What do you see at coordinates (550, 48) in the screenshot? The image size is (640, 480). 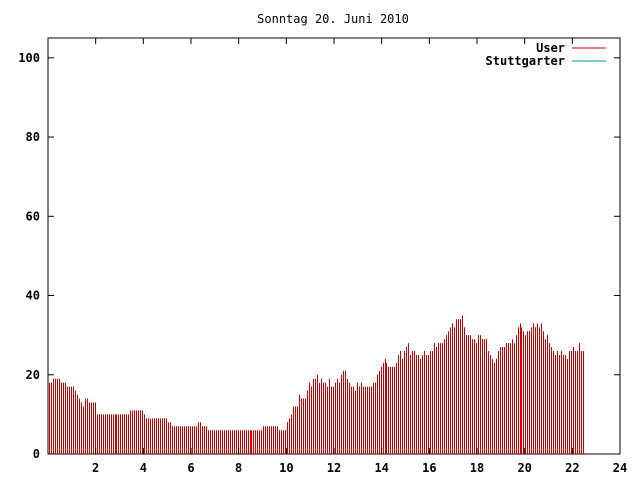 I see `legend-label-user: User` at bounding box center [550, 48].